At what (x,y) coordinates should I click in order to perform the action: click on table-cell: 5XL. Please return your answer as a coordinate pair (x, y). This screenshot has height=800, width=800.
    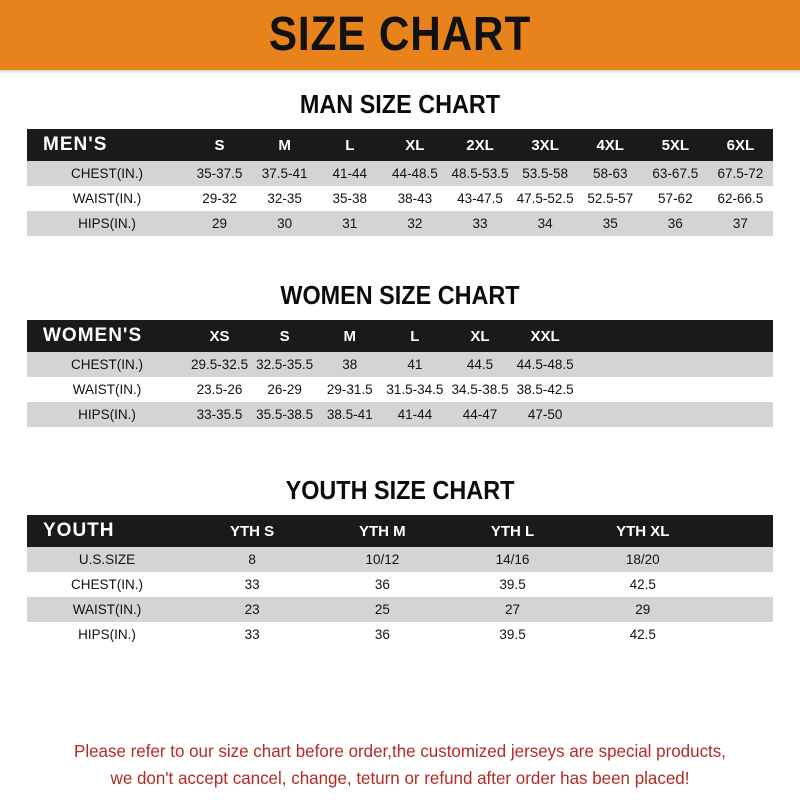
    Looking at the image, I should click on (675, 145).